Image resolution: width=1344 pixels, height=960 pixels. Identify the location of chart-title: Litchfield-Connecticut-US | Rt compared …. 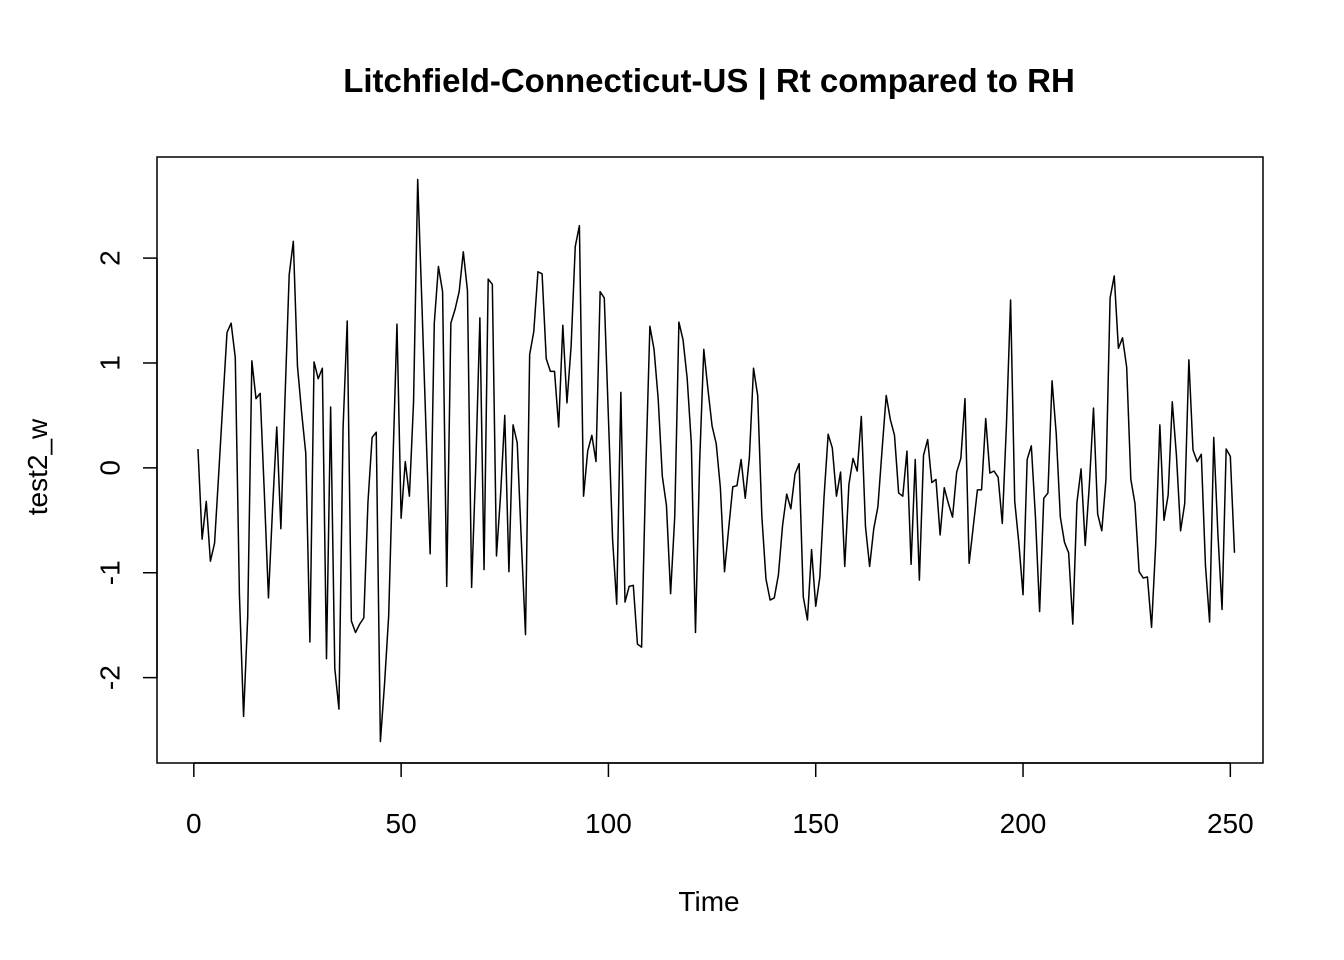
(709, 80).